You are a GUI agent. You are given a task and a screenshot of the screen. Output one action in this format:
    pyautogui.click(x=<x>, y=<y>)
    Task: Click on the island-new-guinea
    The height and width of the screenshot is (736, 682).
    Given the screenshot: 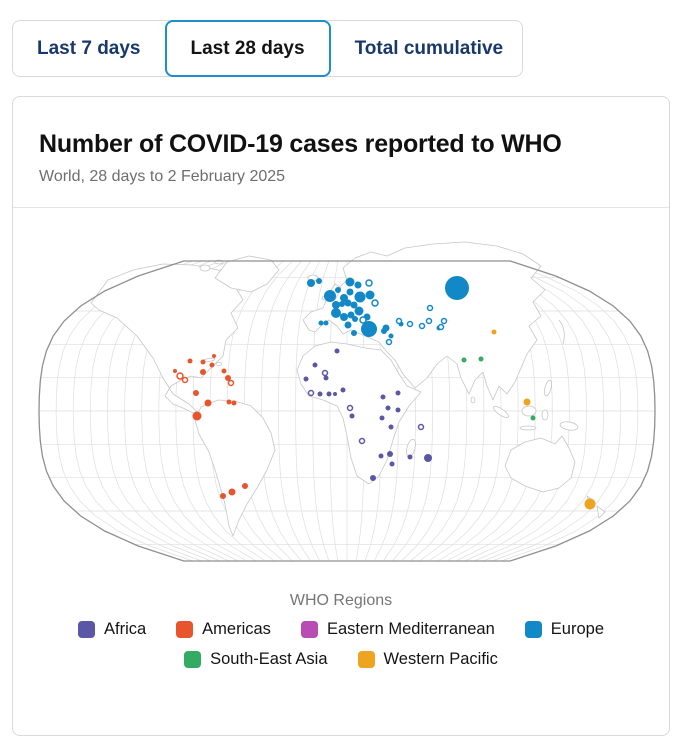 What is the action you would take?
    pyautogui.click(x=569, y=426)
    